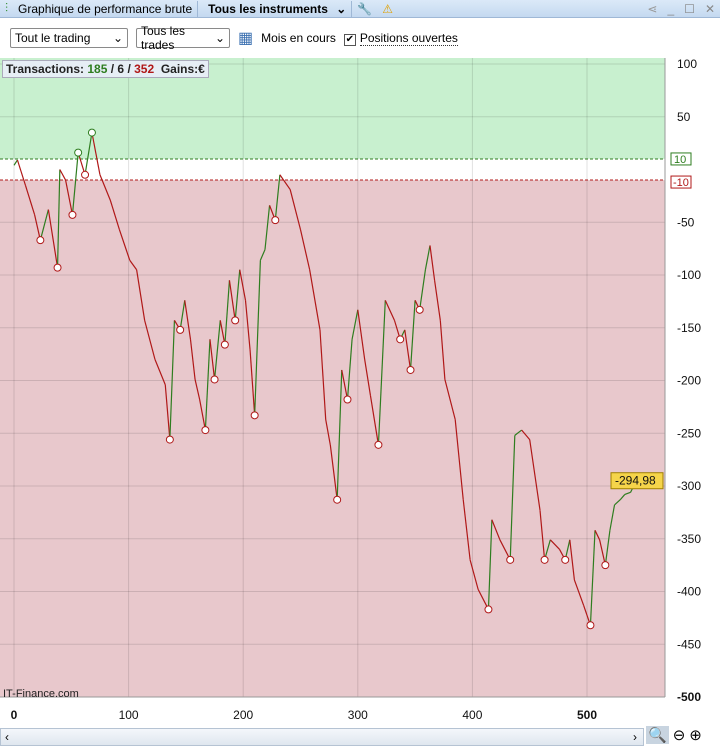 The width and height of the screenshot is (720, 751). Describe the element at coordinates (7, 737) in the screenshot. I see `scroll-left-icon: ‹` at that location.